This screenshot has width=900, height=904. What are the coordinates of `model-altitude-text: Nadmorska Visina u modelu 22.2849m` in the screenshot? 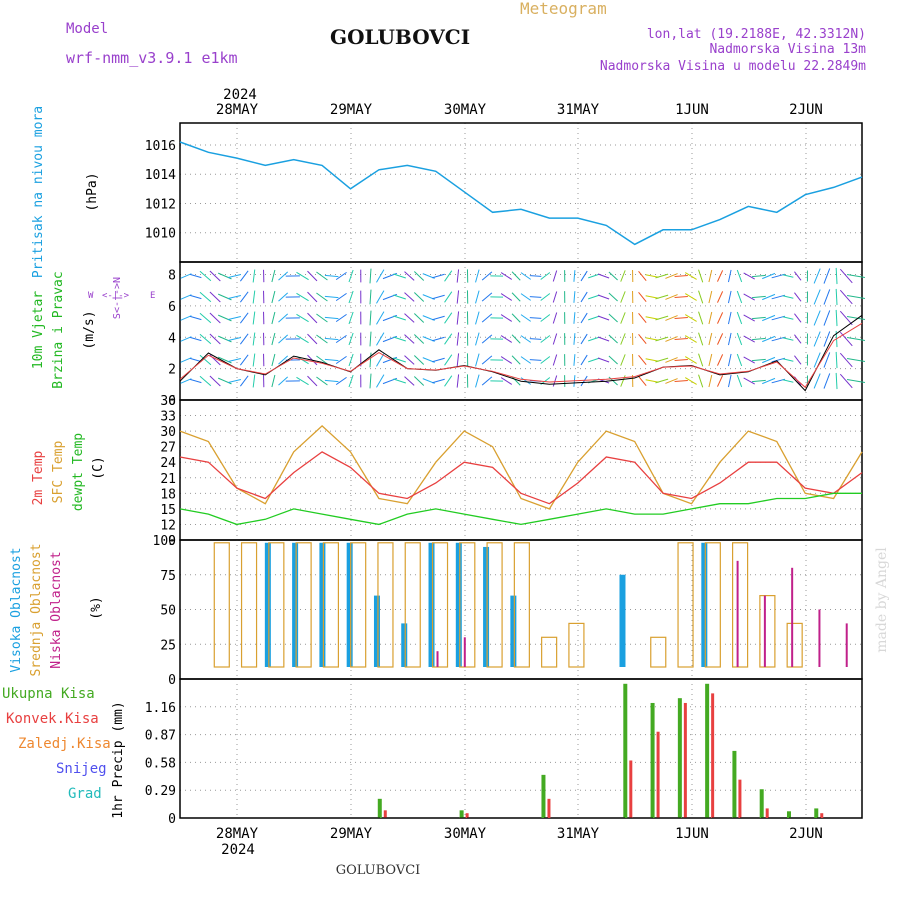 It's located at (733, 66).